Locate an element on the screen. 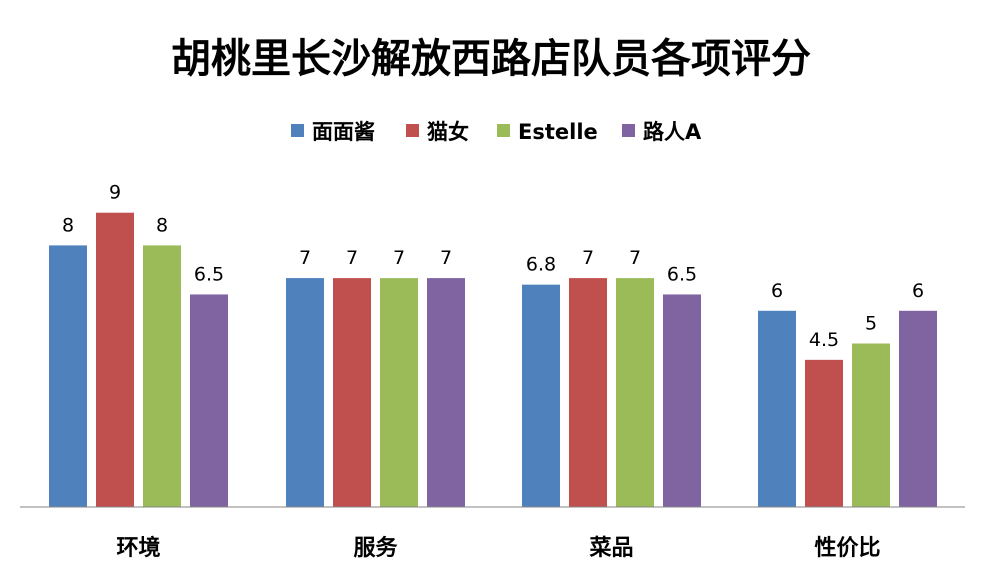  legend-label-2: 猫女 is located at coordinates (448, 132).